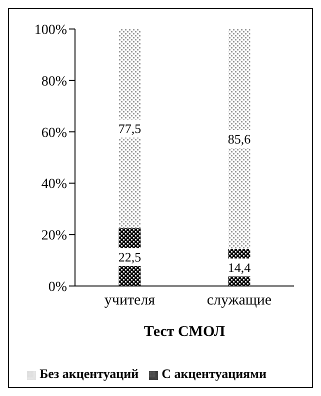 The height and width of the screenshot is (396, 321). Describe the element at coordinates (54, 184) in the screenshot. I see `y-tick-label: 40%` at that location.